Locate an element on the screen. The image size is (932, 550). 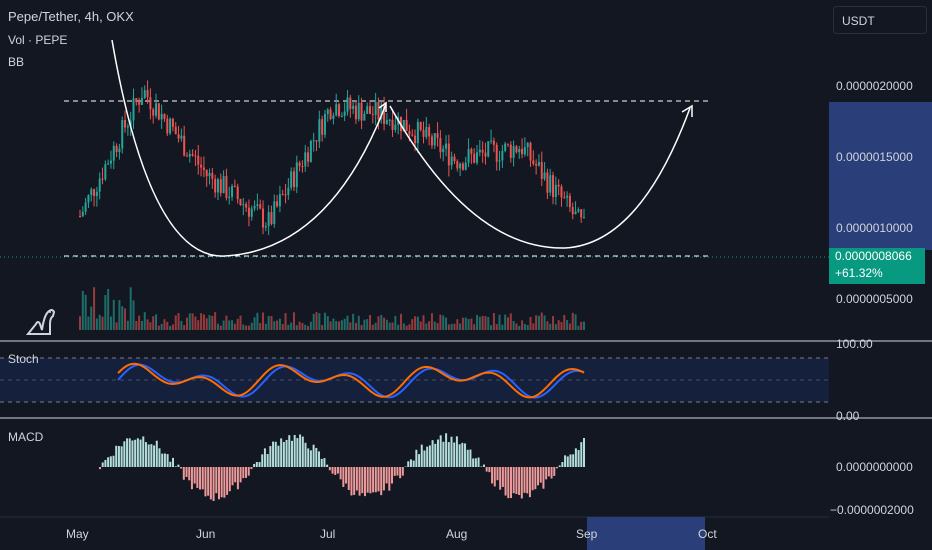
volume-legend: Vol · PEPE is located at coordinates (38, 40).